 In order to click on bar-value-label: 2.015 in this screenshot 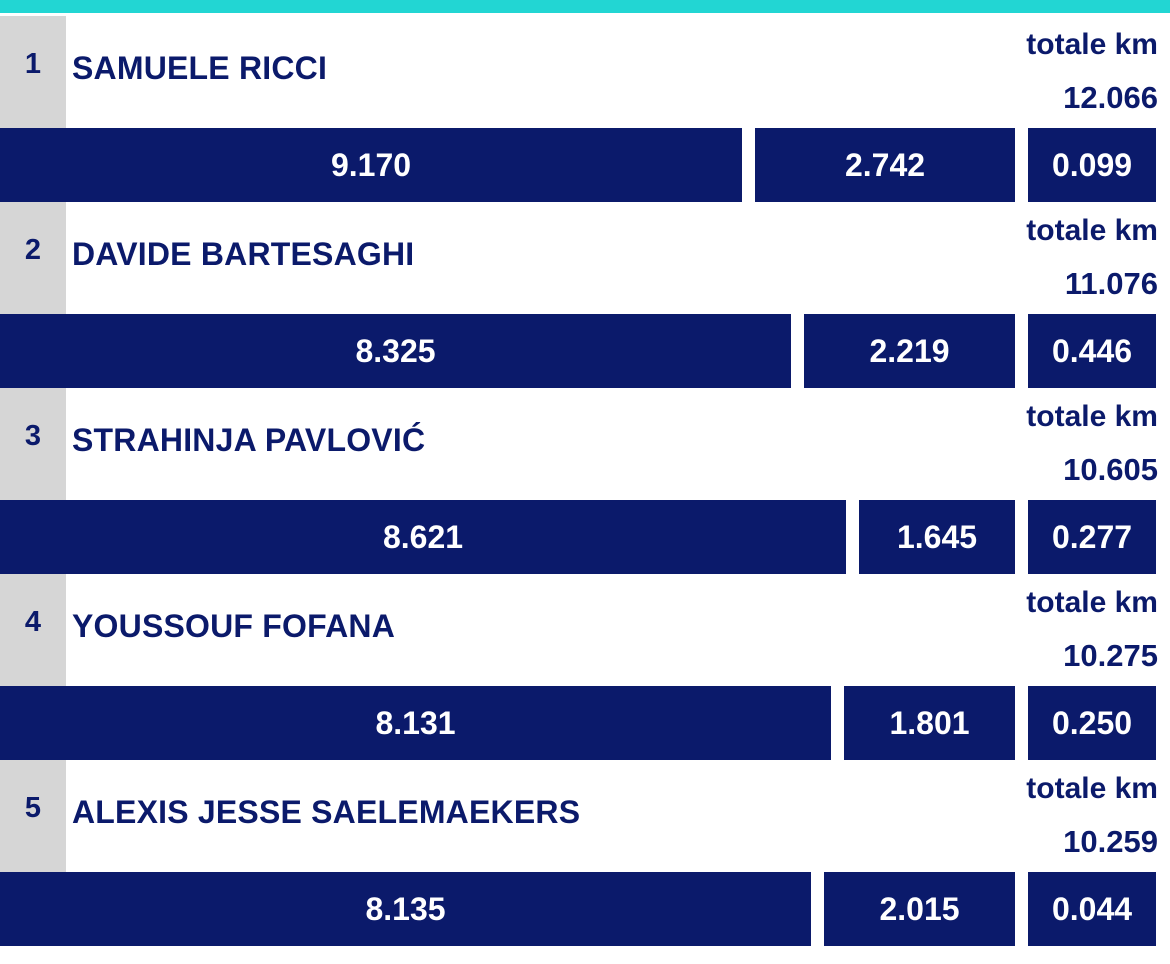, I will do `click(919, 908)`.